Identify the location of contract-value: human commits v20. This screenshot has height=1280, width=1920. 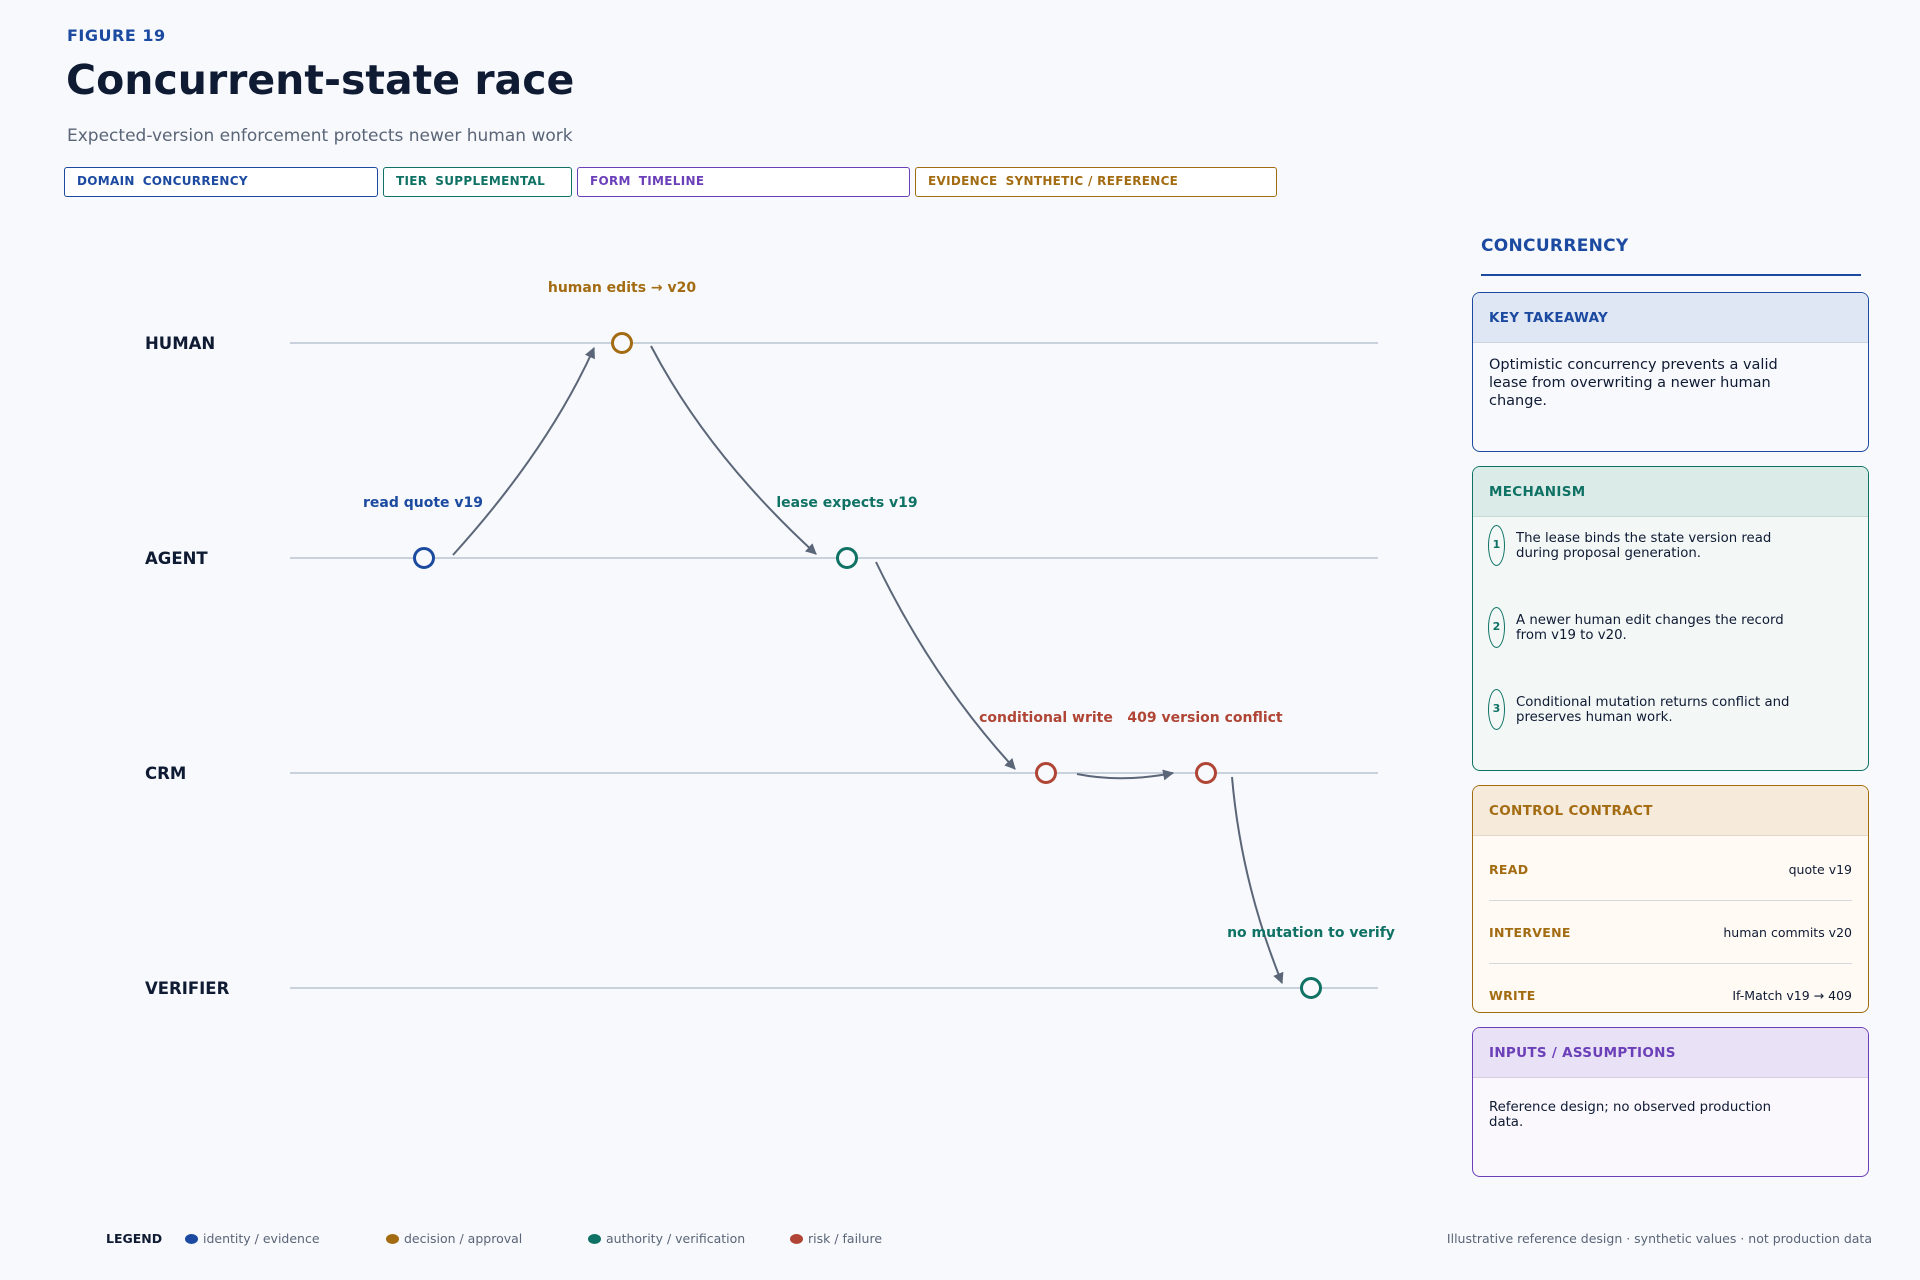
(1787, 932).